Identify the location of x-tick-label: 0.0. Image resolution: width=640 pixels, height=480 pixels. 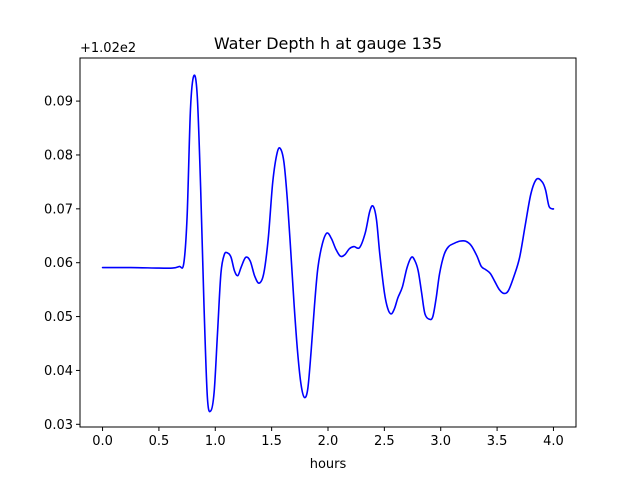
(102, 441).